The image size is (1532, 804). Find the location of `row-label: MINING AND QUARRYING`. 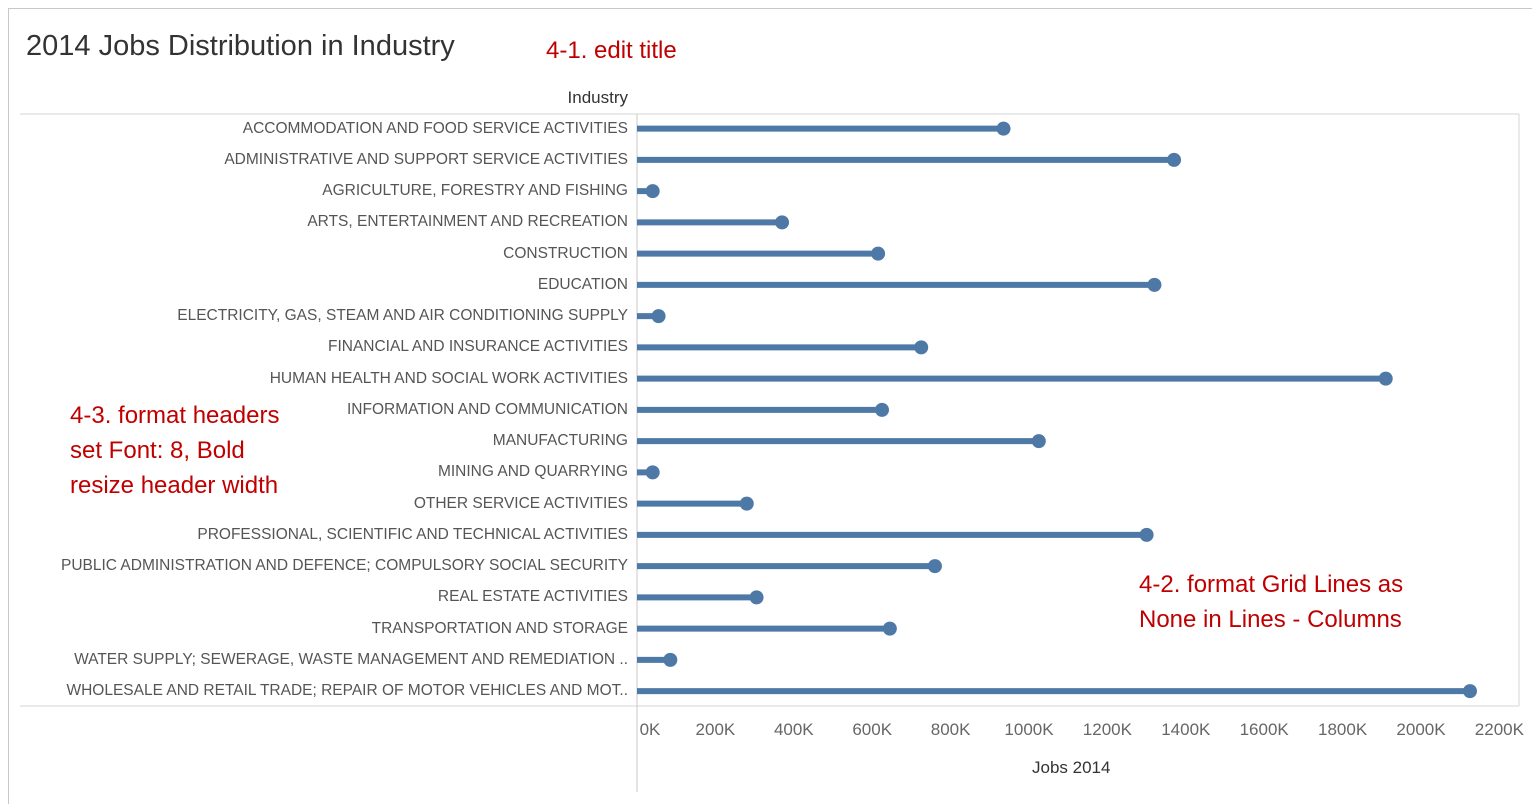

row-label: MINING AND QUARRYING is located at coordinates (532, 472).